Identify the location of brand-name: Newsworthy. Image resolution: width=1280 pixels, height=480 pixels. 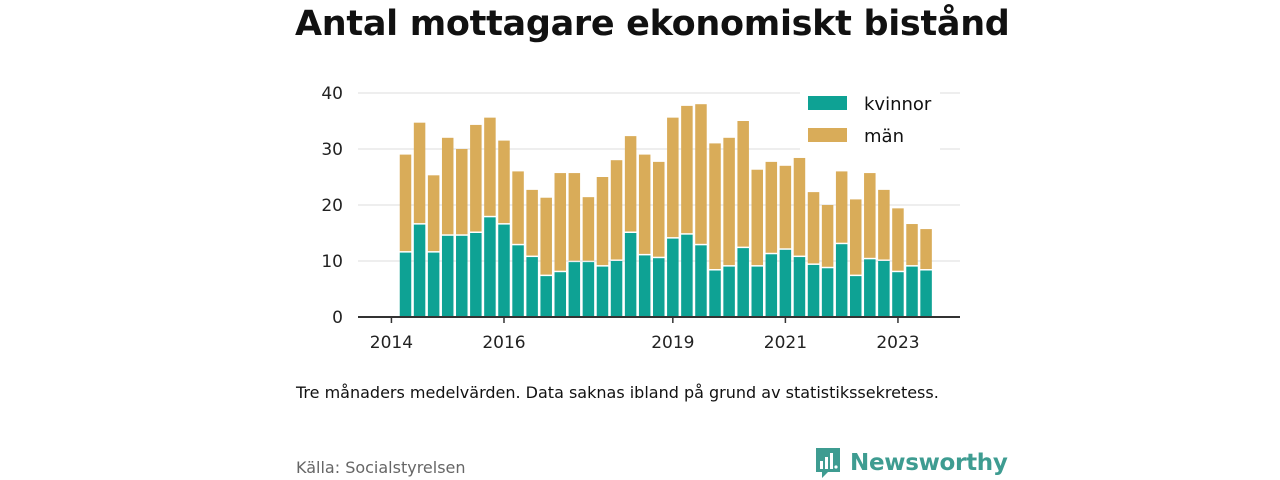
(929, 463).